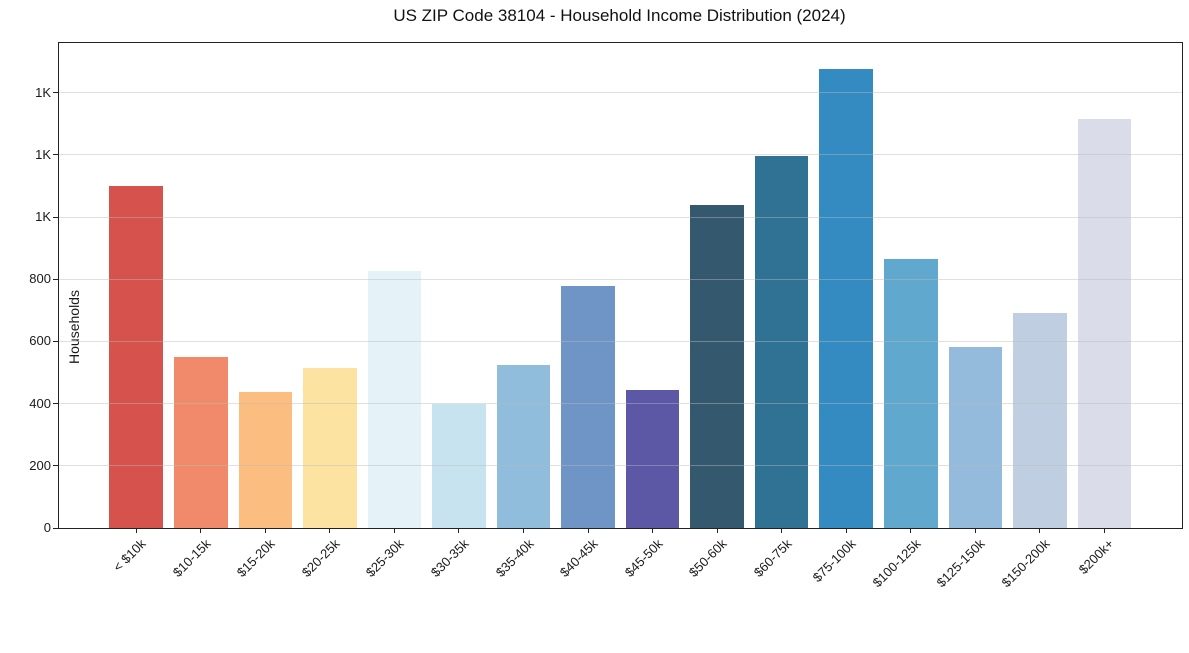  What do you see at coordinates (578, 558) in the screenshot?
I see `x-tick-label: $40-45k` at bounding box center [578, 558].